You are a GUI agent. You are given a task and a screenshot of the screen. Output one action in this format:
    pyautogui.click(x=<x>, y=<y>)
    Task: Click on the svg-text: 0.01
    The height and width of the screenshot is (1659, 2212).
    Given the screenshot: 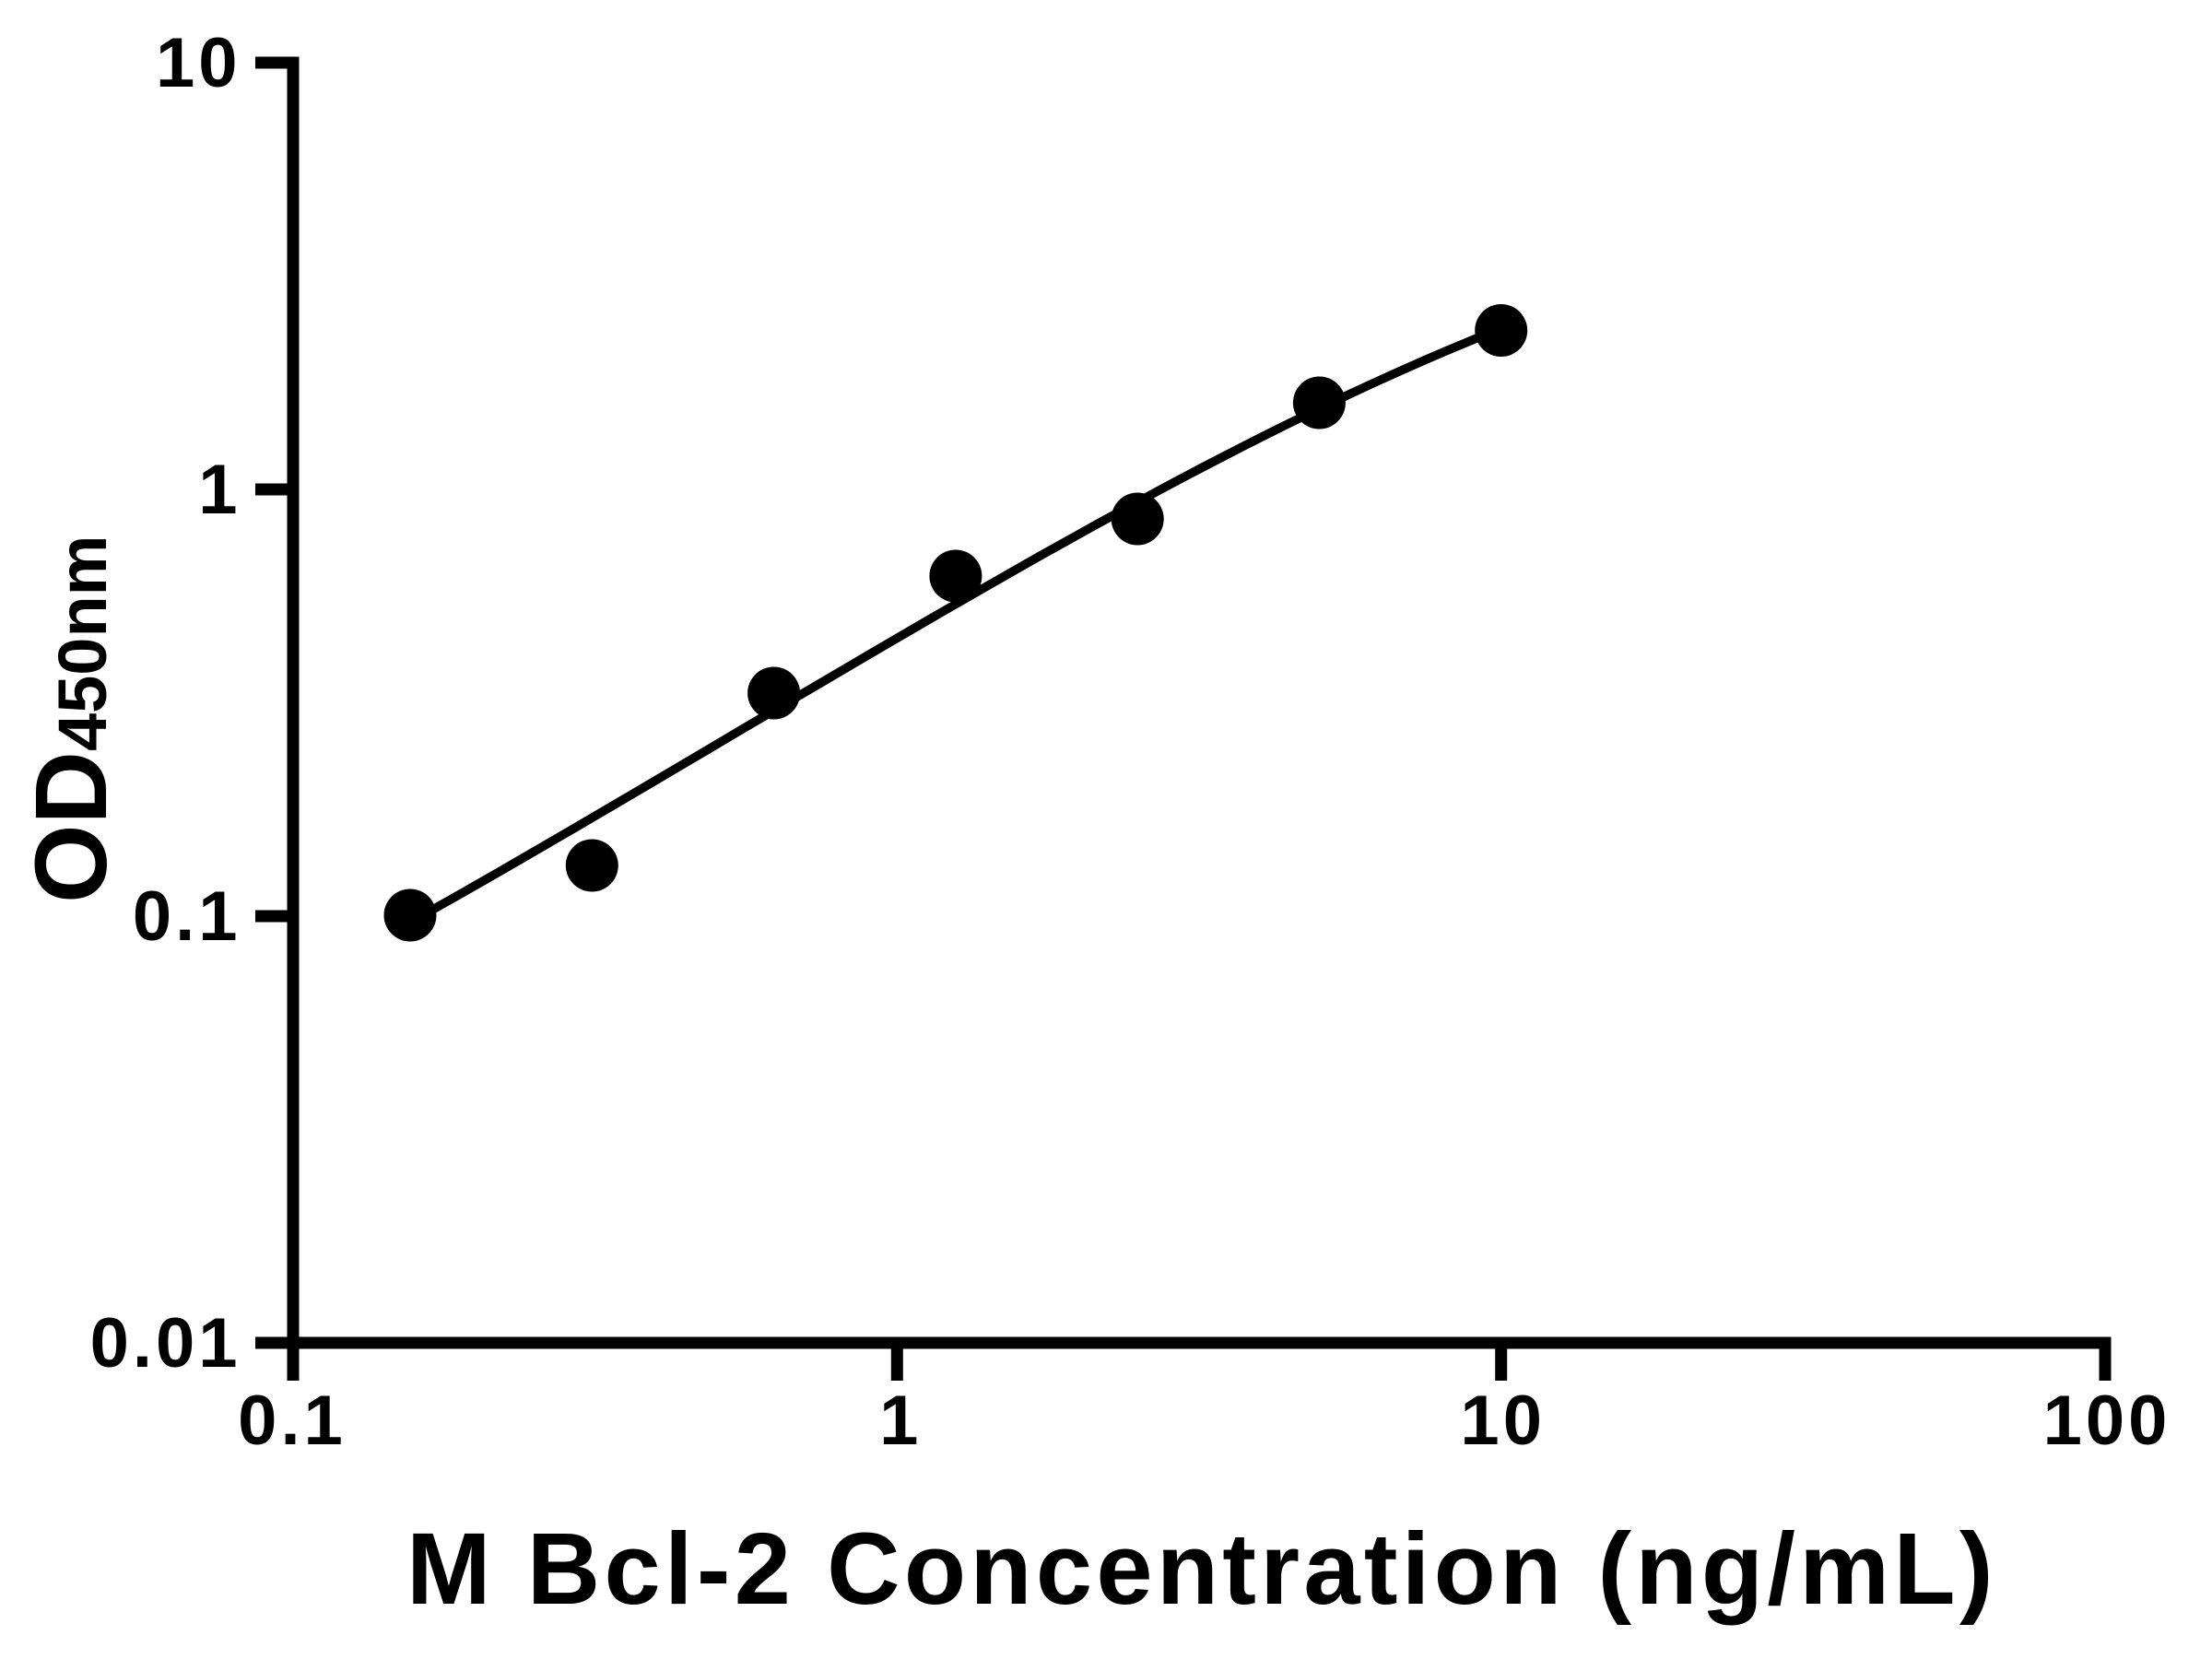 What is the action you would take?
    pyautogui.click(x=165, y=1343)
    